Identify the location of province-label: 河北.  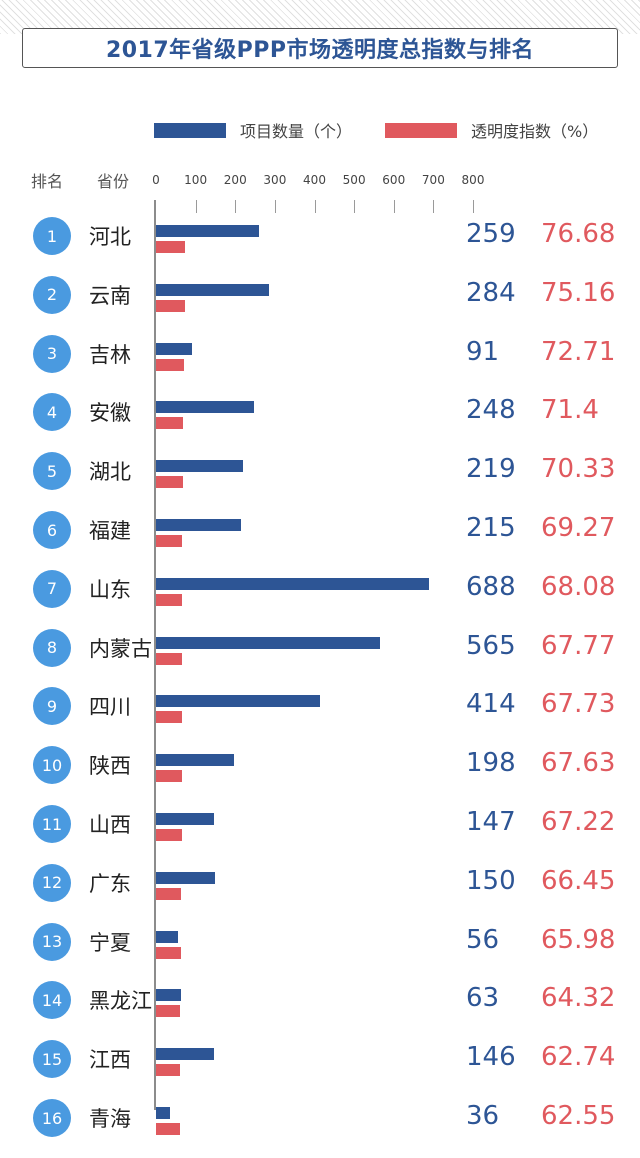
(110, 237).